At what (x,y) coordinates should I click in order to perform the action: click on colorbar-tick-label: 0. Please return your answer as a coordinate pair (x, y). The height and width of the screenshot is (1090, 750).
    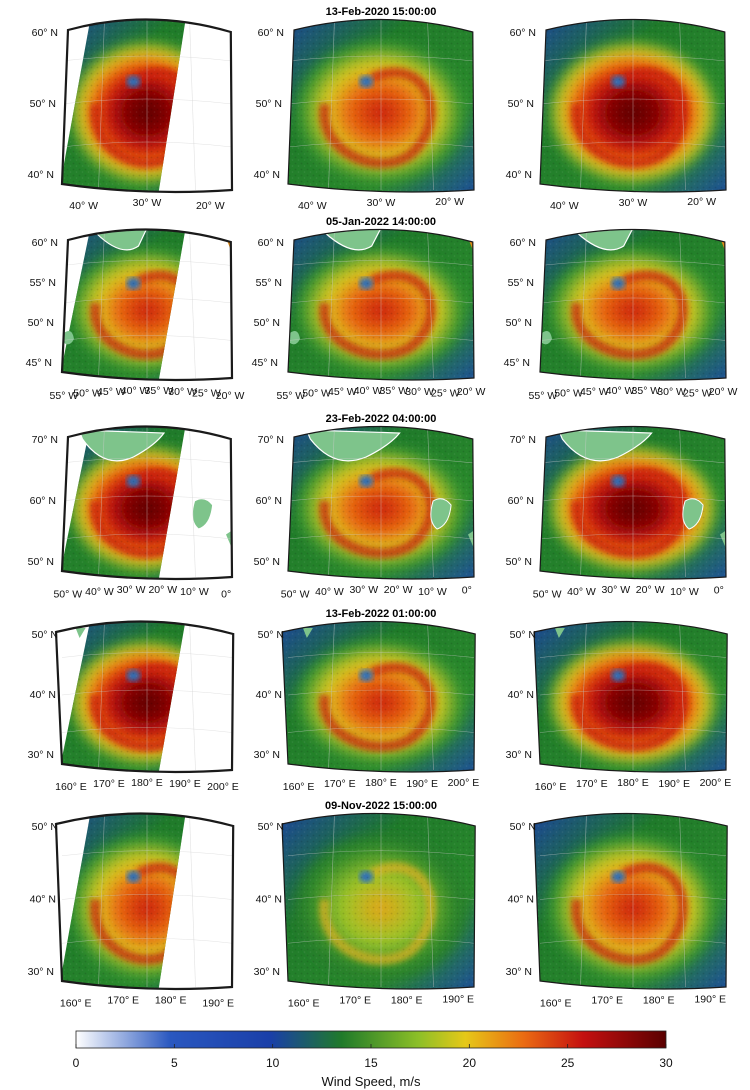
    Looking at the image, I should click on (76, 1063).